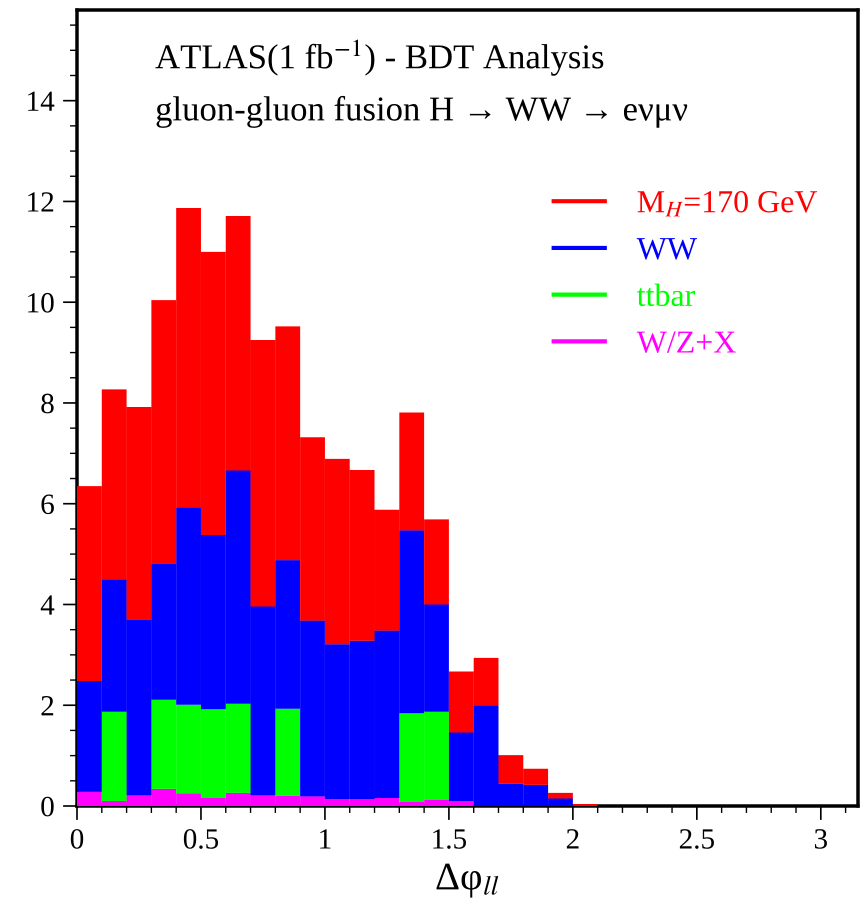 This screenshot has height=920, width=861. I want to click on x-tick-label: 1, so click(325, 838).